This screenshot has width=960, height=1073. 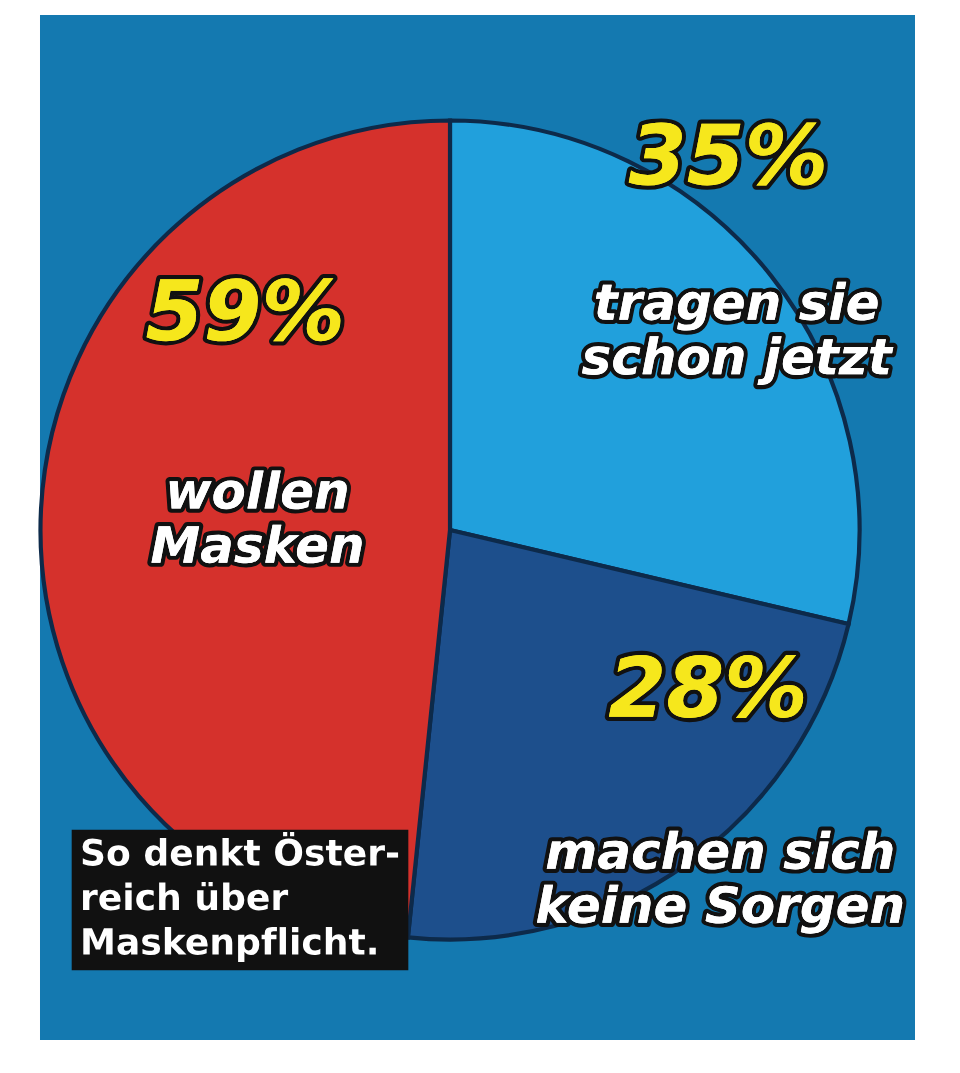 I want to click on data-label: 59%, so click(x=243, y=310).